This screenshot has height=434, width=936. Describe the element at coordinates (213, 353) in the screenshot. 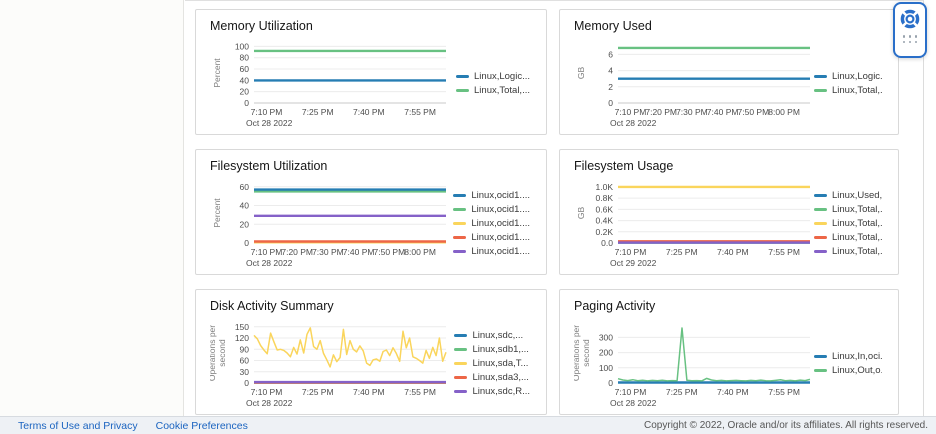

I see `svg-text: Operations per` at that location.